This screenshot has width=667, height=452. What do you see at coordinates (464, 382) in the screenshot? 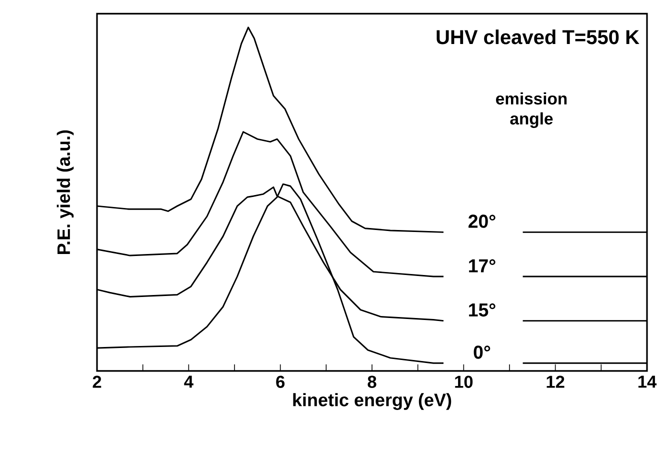
I see `x-tick-label: 10` at bounding box center [464, 382].